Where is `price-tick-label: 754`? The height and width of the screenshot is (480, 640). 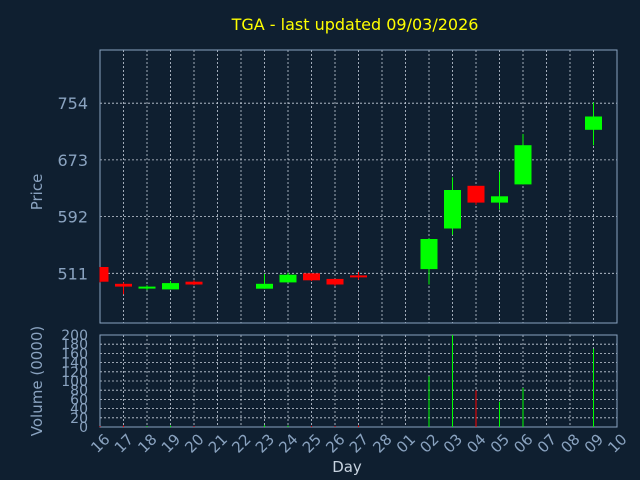
price-tick-label: 754 is located at coordinates (72, 103).